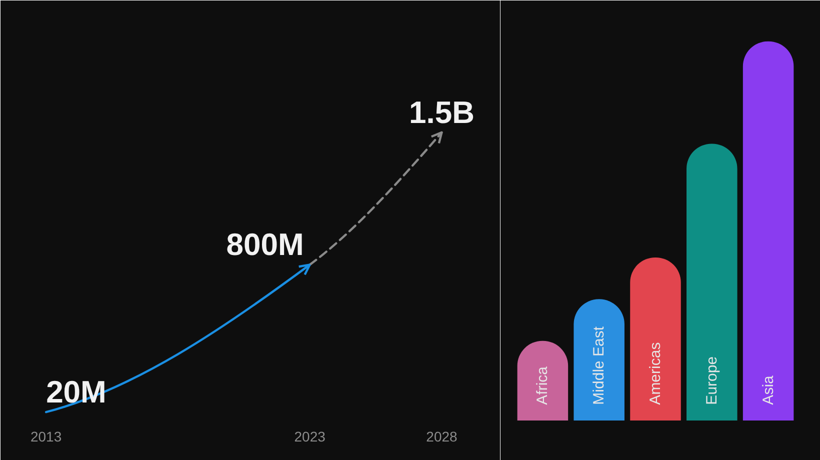 The width and height of the screenshot is (820, 460). Describe the element at coordinates (442, 436) in the screenshot. I see `x-tick-label: 2028` at that location.